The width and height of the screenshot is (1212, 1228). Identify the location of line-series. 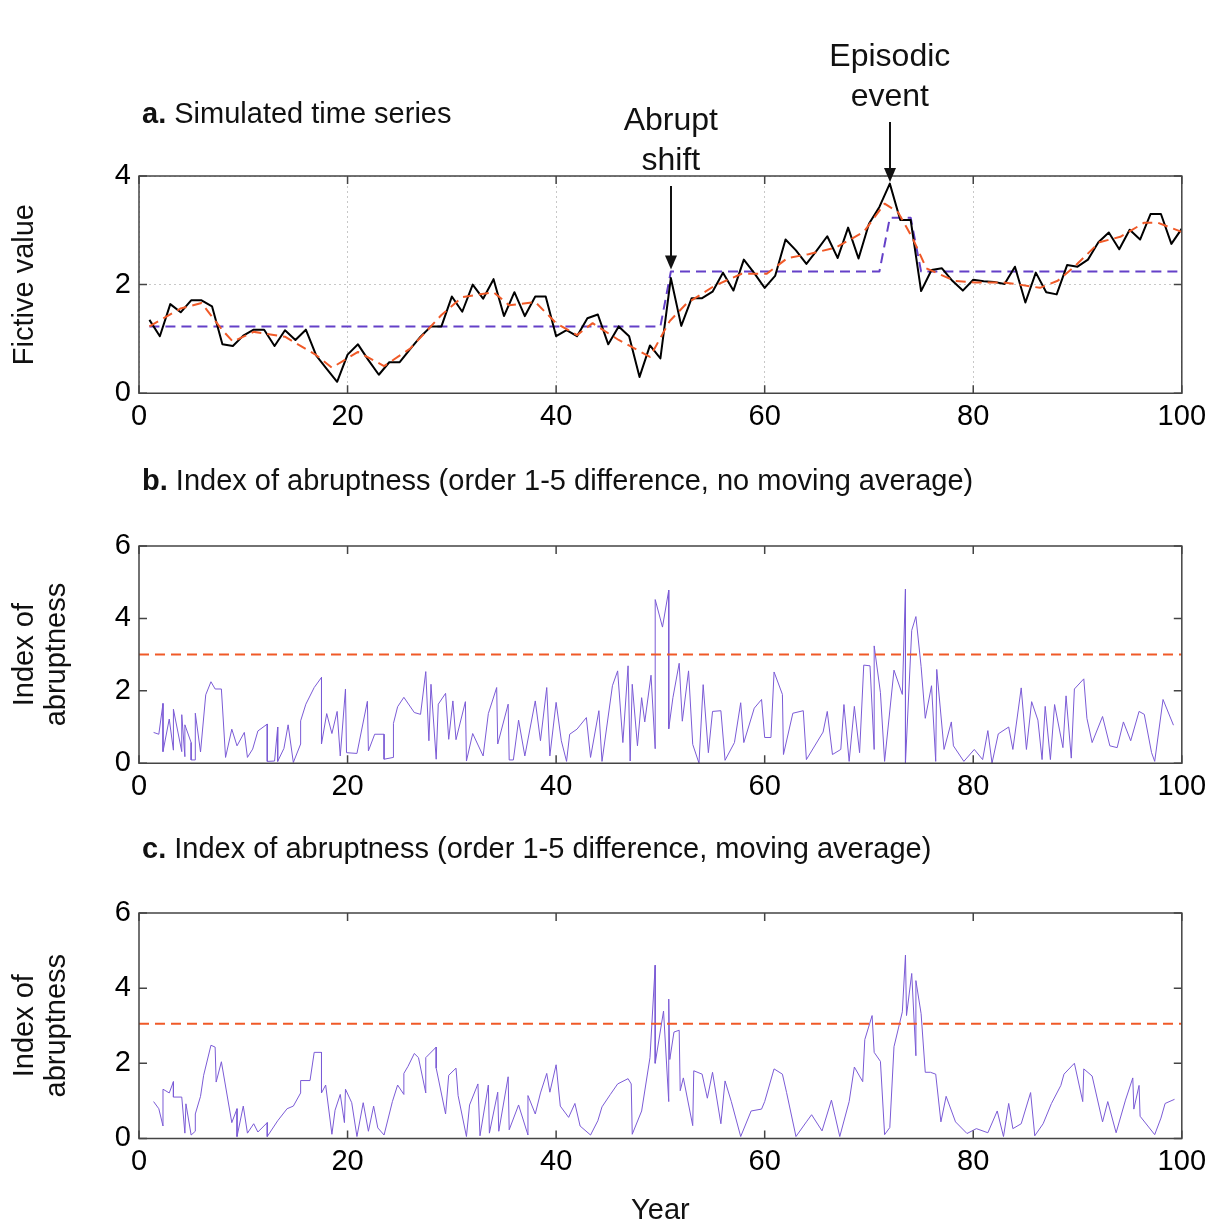
(665, 285).